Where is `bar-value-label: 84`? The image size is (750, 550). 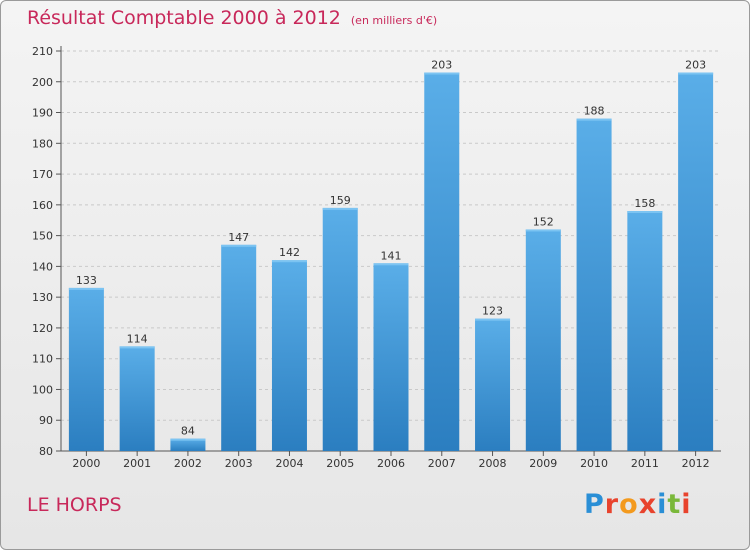 bar-value-label: 84 is located at coordinates (188, 431).